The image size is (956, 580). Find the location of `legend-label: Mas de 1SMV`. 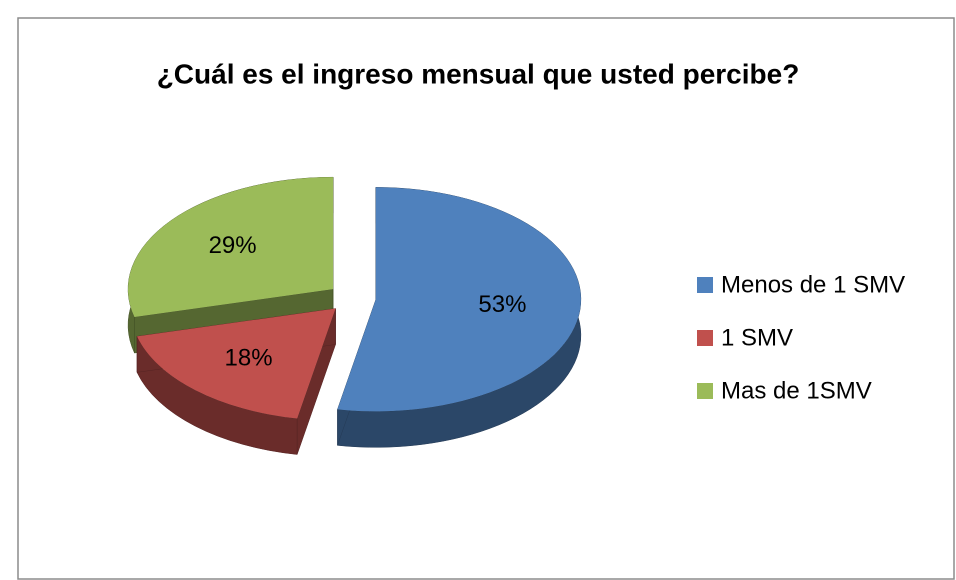

legend-label: Mas de 1SMV is located at coordinates (796, 390).